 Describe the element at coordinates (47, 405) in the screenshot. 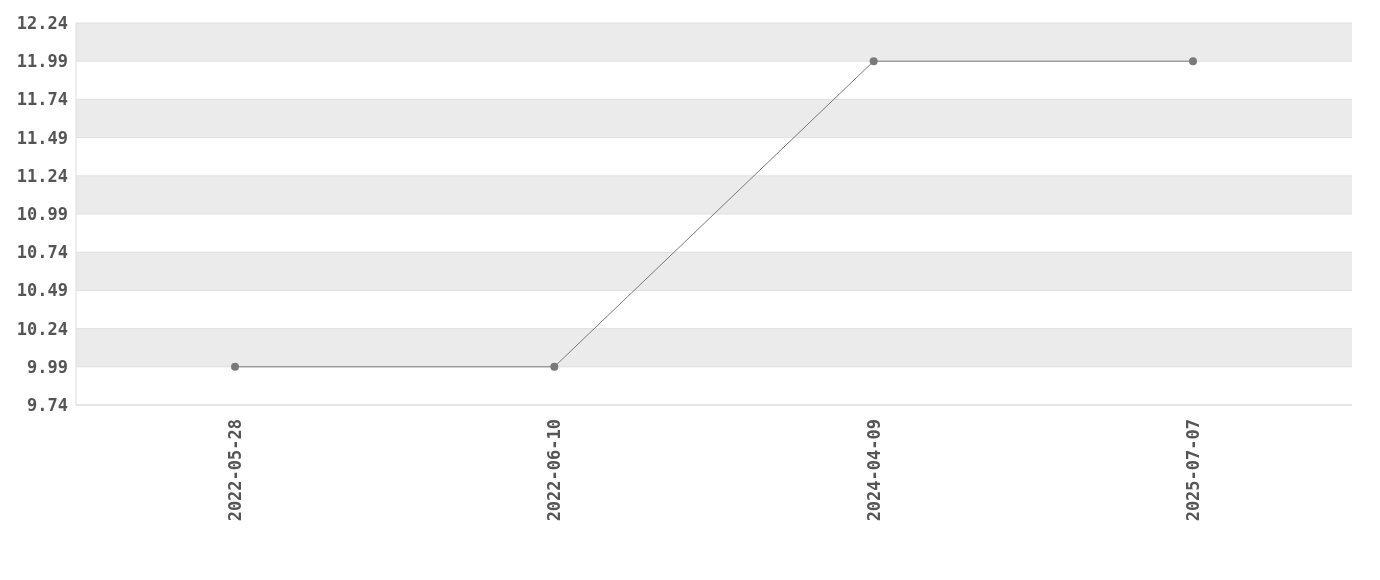

I see `y-tick-label: 9.74` at that location.